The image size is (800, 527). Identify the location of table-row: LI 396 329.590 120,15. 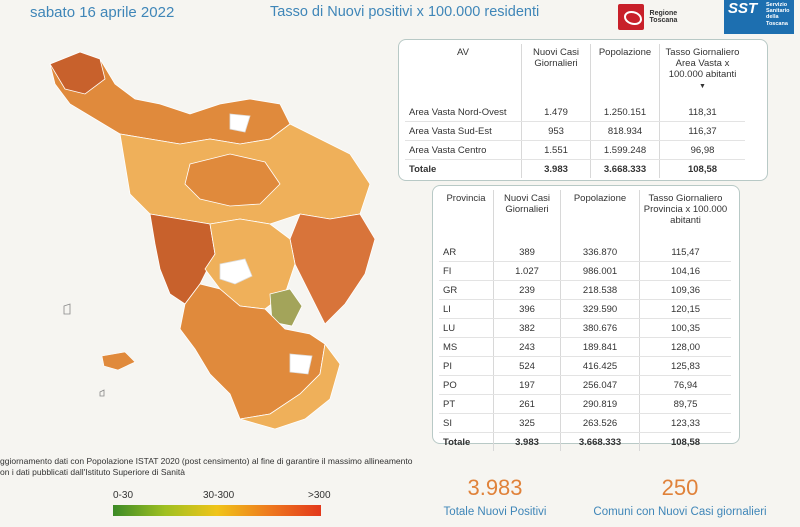
(585, 309).